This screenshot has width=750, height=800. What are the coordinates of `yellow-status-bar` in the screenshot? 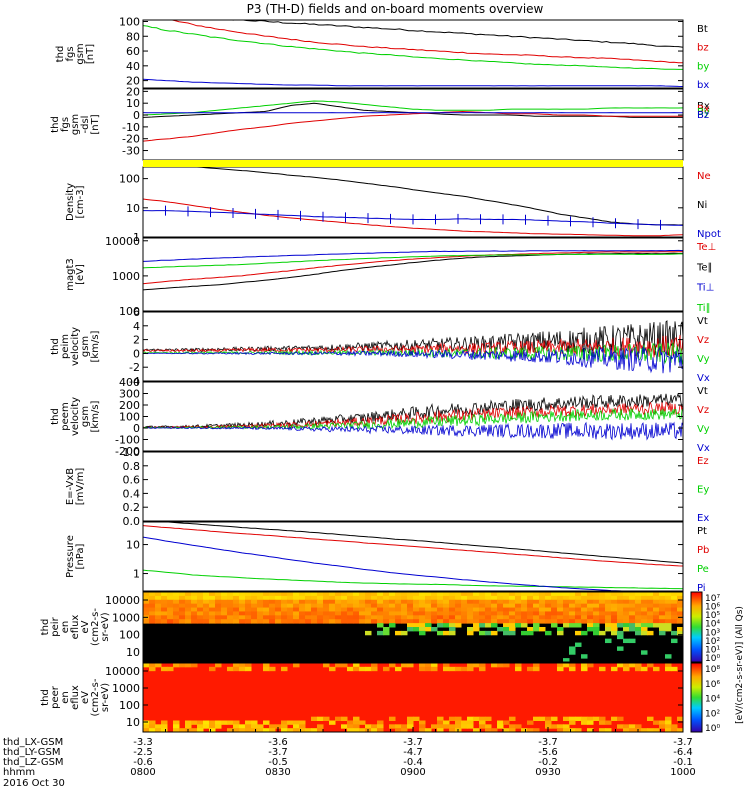 It's located at (413, 163).